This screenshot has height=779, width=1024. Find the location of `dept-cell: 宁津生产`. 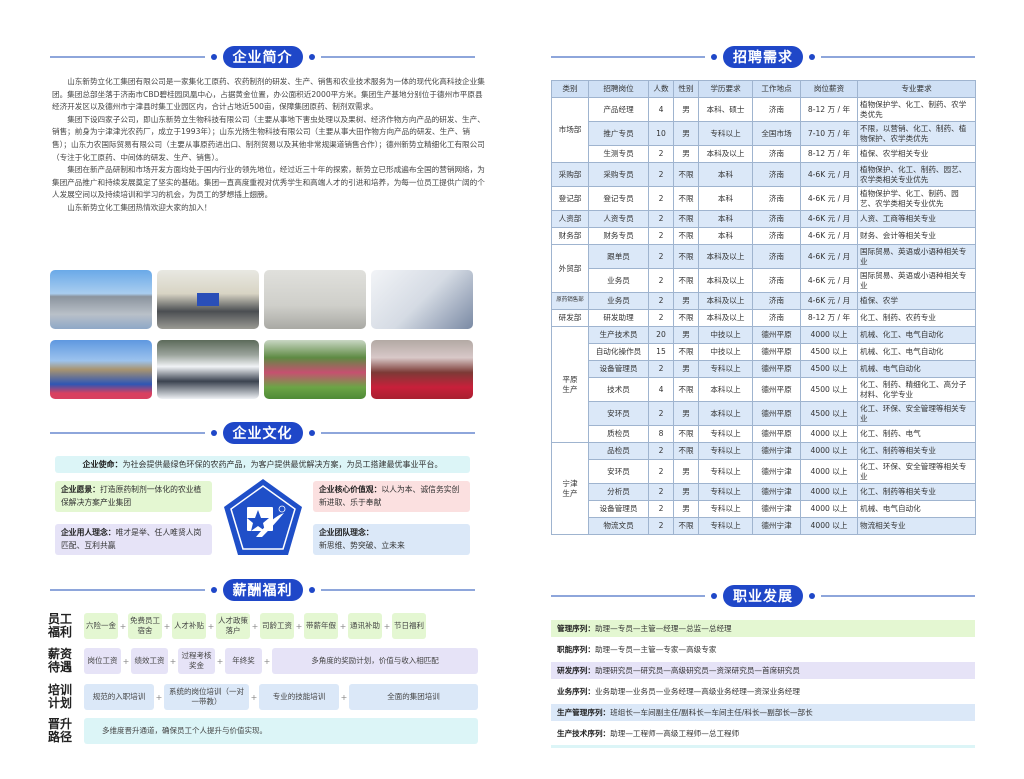

dept-cell: 宁津生产 is located at coordinates (570, 488).